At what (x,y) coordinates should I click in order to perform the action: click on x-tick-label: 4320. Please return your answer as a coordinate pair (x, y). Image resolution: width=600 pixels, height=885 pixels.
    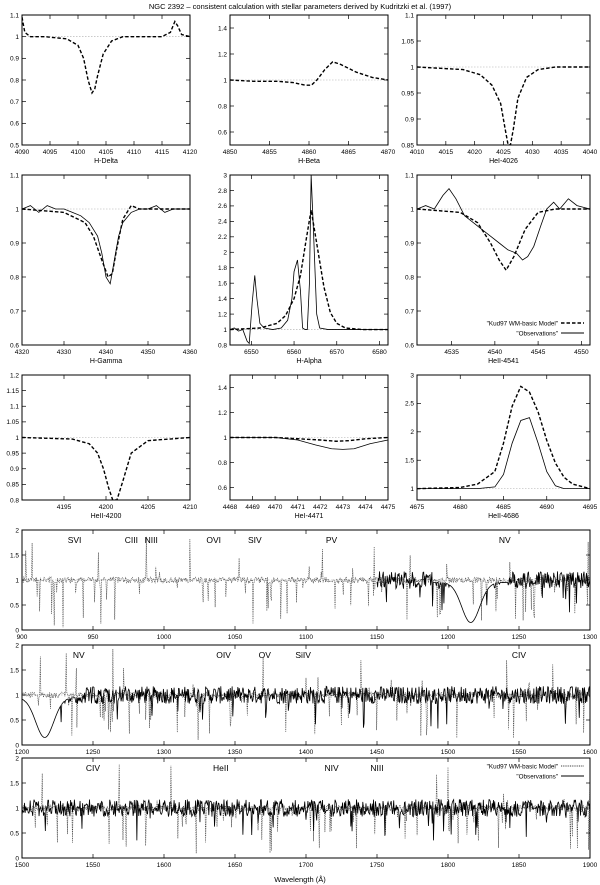
    Looking at the image, I should click on (22, 352).